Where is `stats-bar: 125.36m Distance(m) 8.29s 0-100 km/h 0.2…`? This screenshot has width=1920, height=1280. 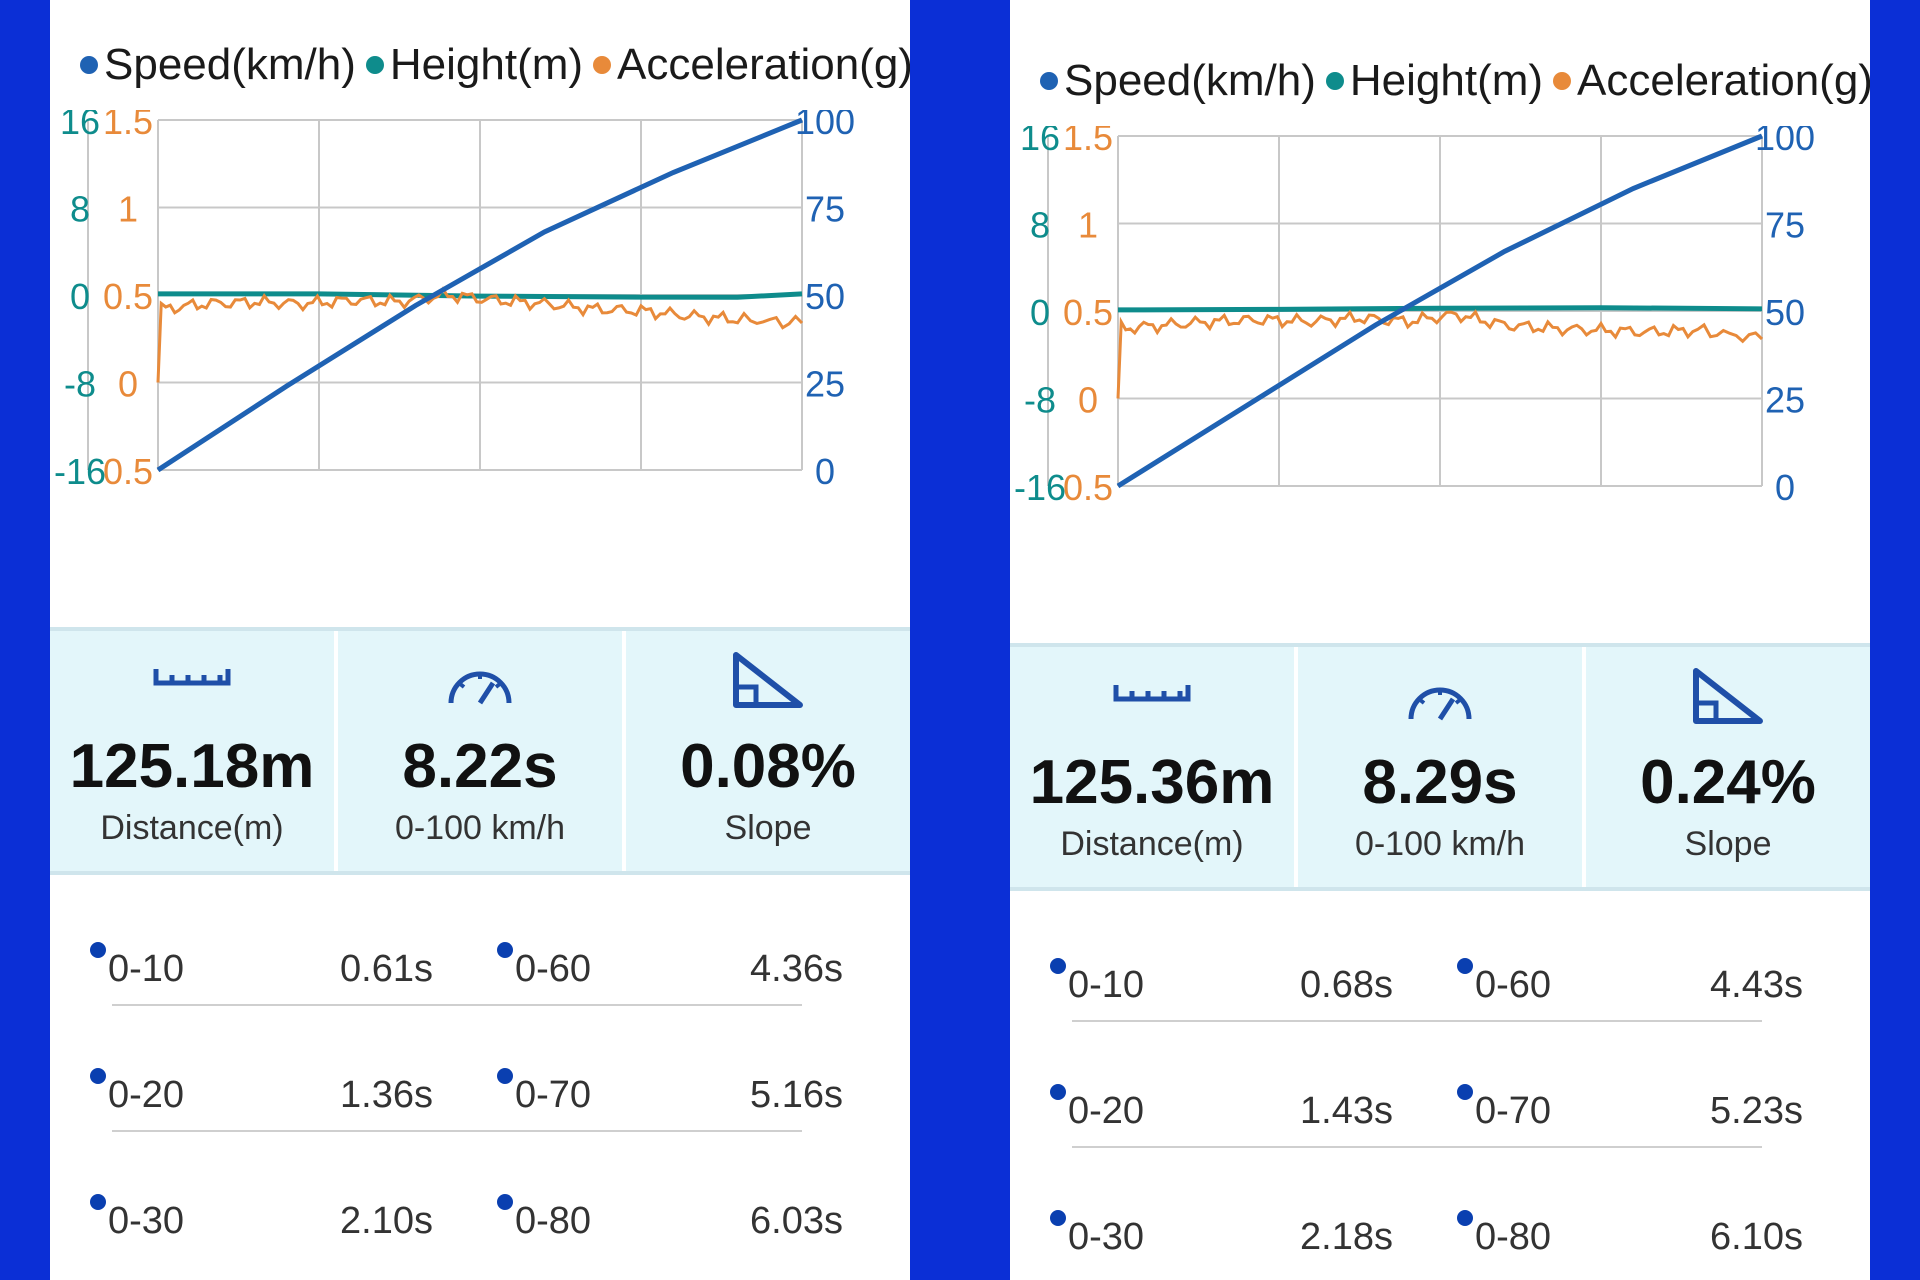 stats-bar: 125.36m Distance(m) 8.29s 0-100 km/h 0.2… is located at coordinates (1440, 767).